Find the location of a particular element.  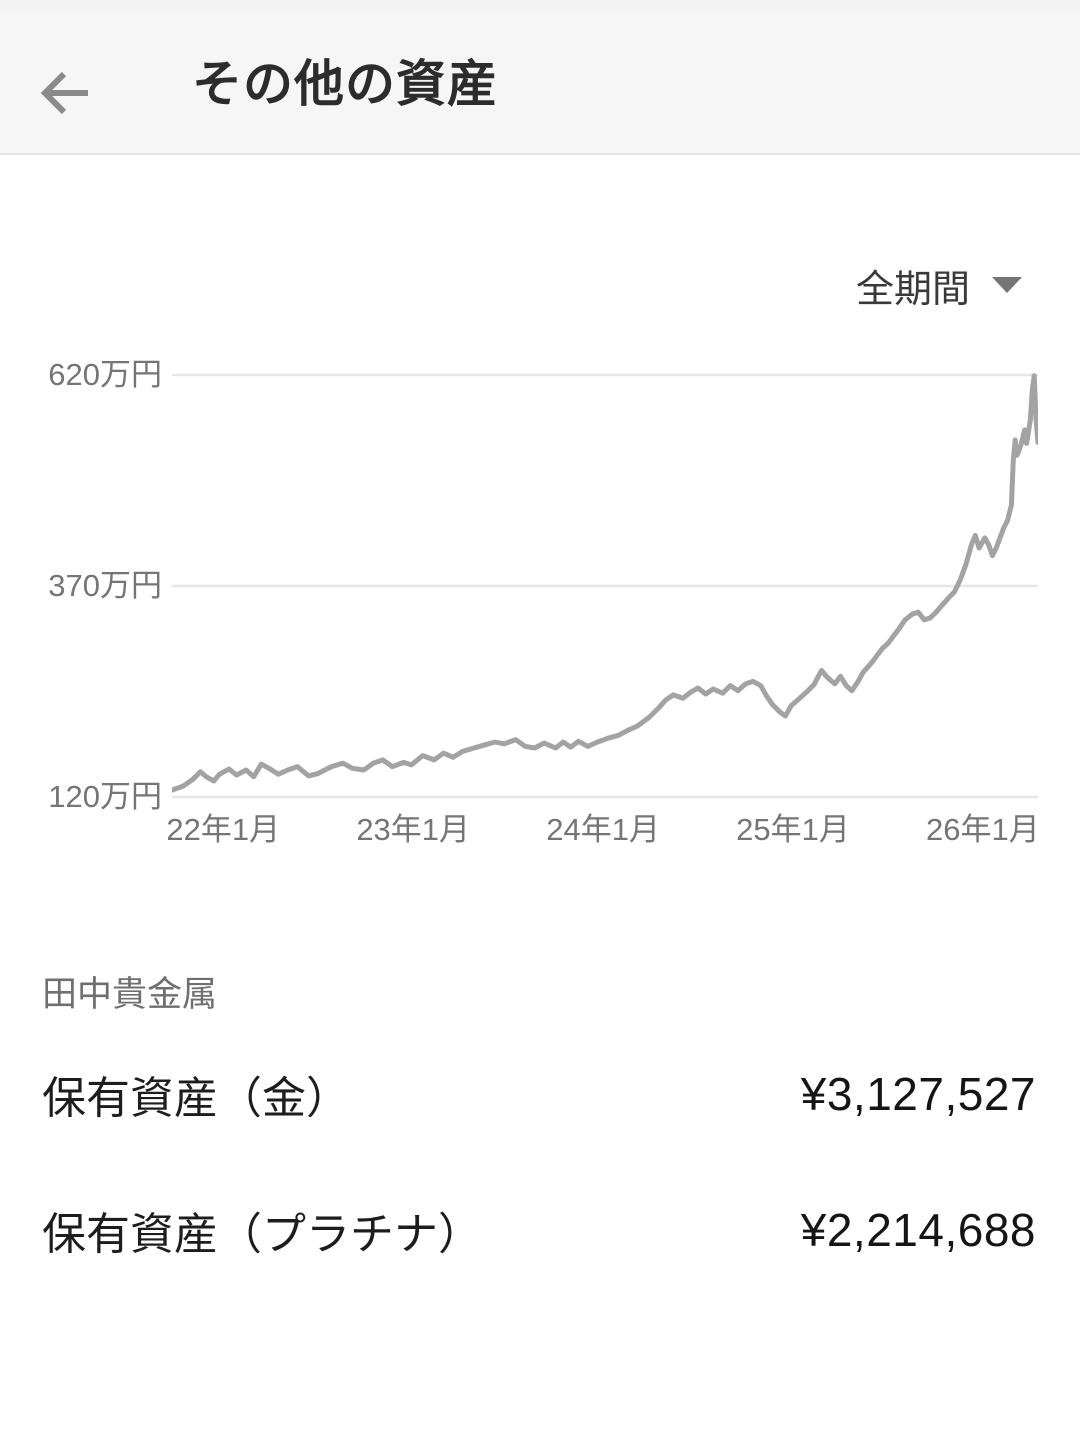

holding-value-gold: ¥3,127,527 is located at coordinates (918, 1094).